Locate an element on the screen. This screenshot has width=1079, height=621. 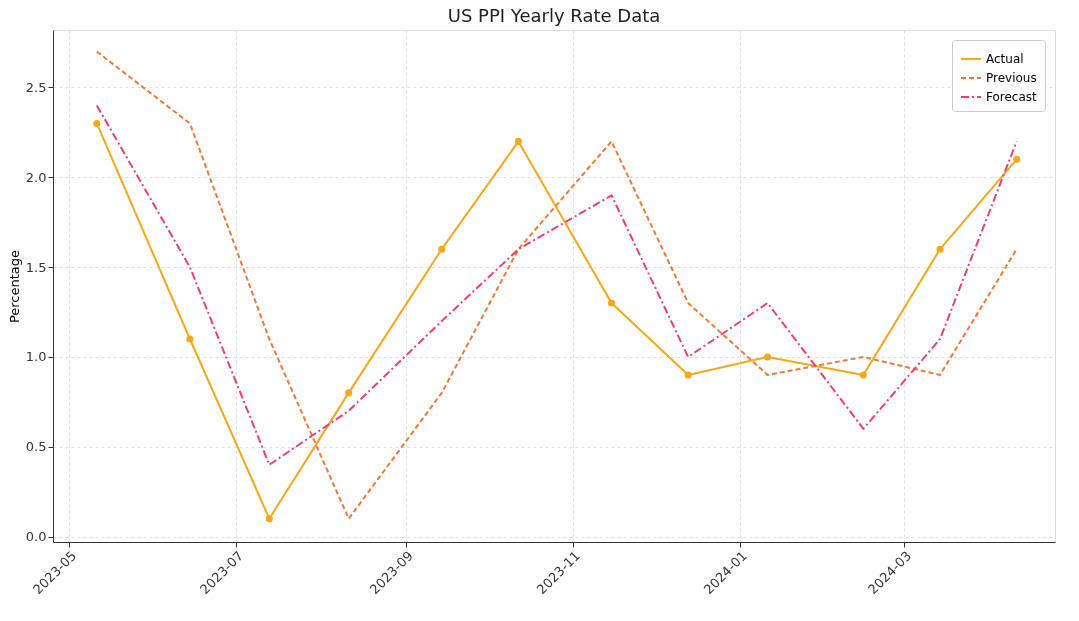
y-tick-label: 0.0 is located at coordinates (36, 537).